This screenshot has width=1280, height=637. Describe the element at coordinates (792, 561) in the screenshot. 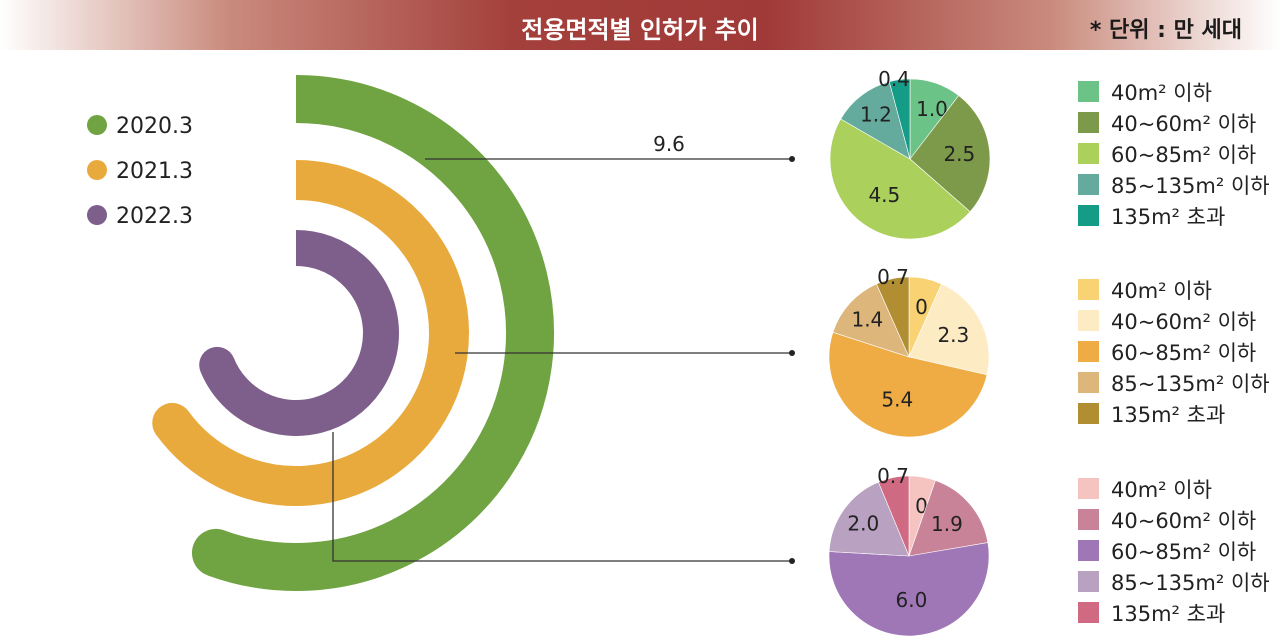

I see `connector-dot-2022.3` at that location.